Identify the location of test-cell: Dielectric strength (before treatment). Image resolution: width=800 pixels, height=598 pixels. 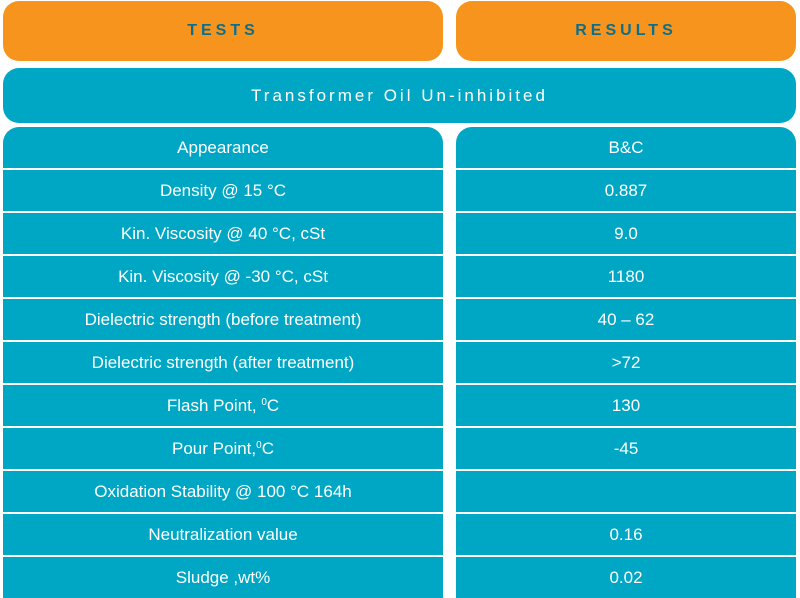
(223, 319).